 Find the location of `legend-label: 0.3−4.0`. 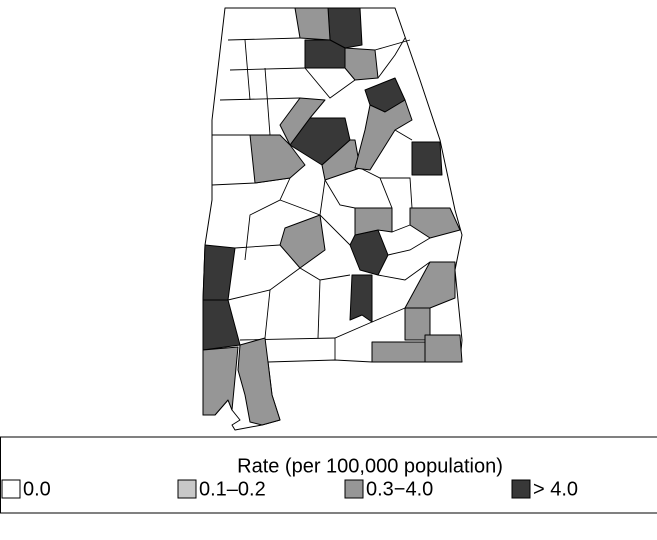

legend-label: 0.3−4.0 is located at coordinates (399, 489).